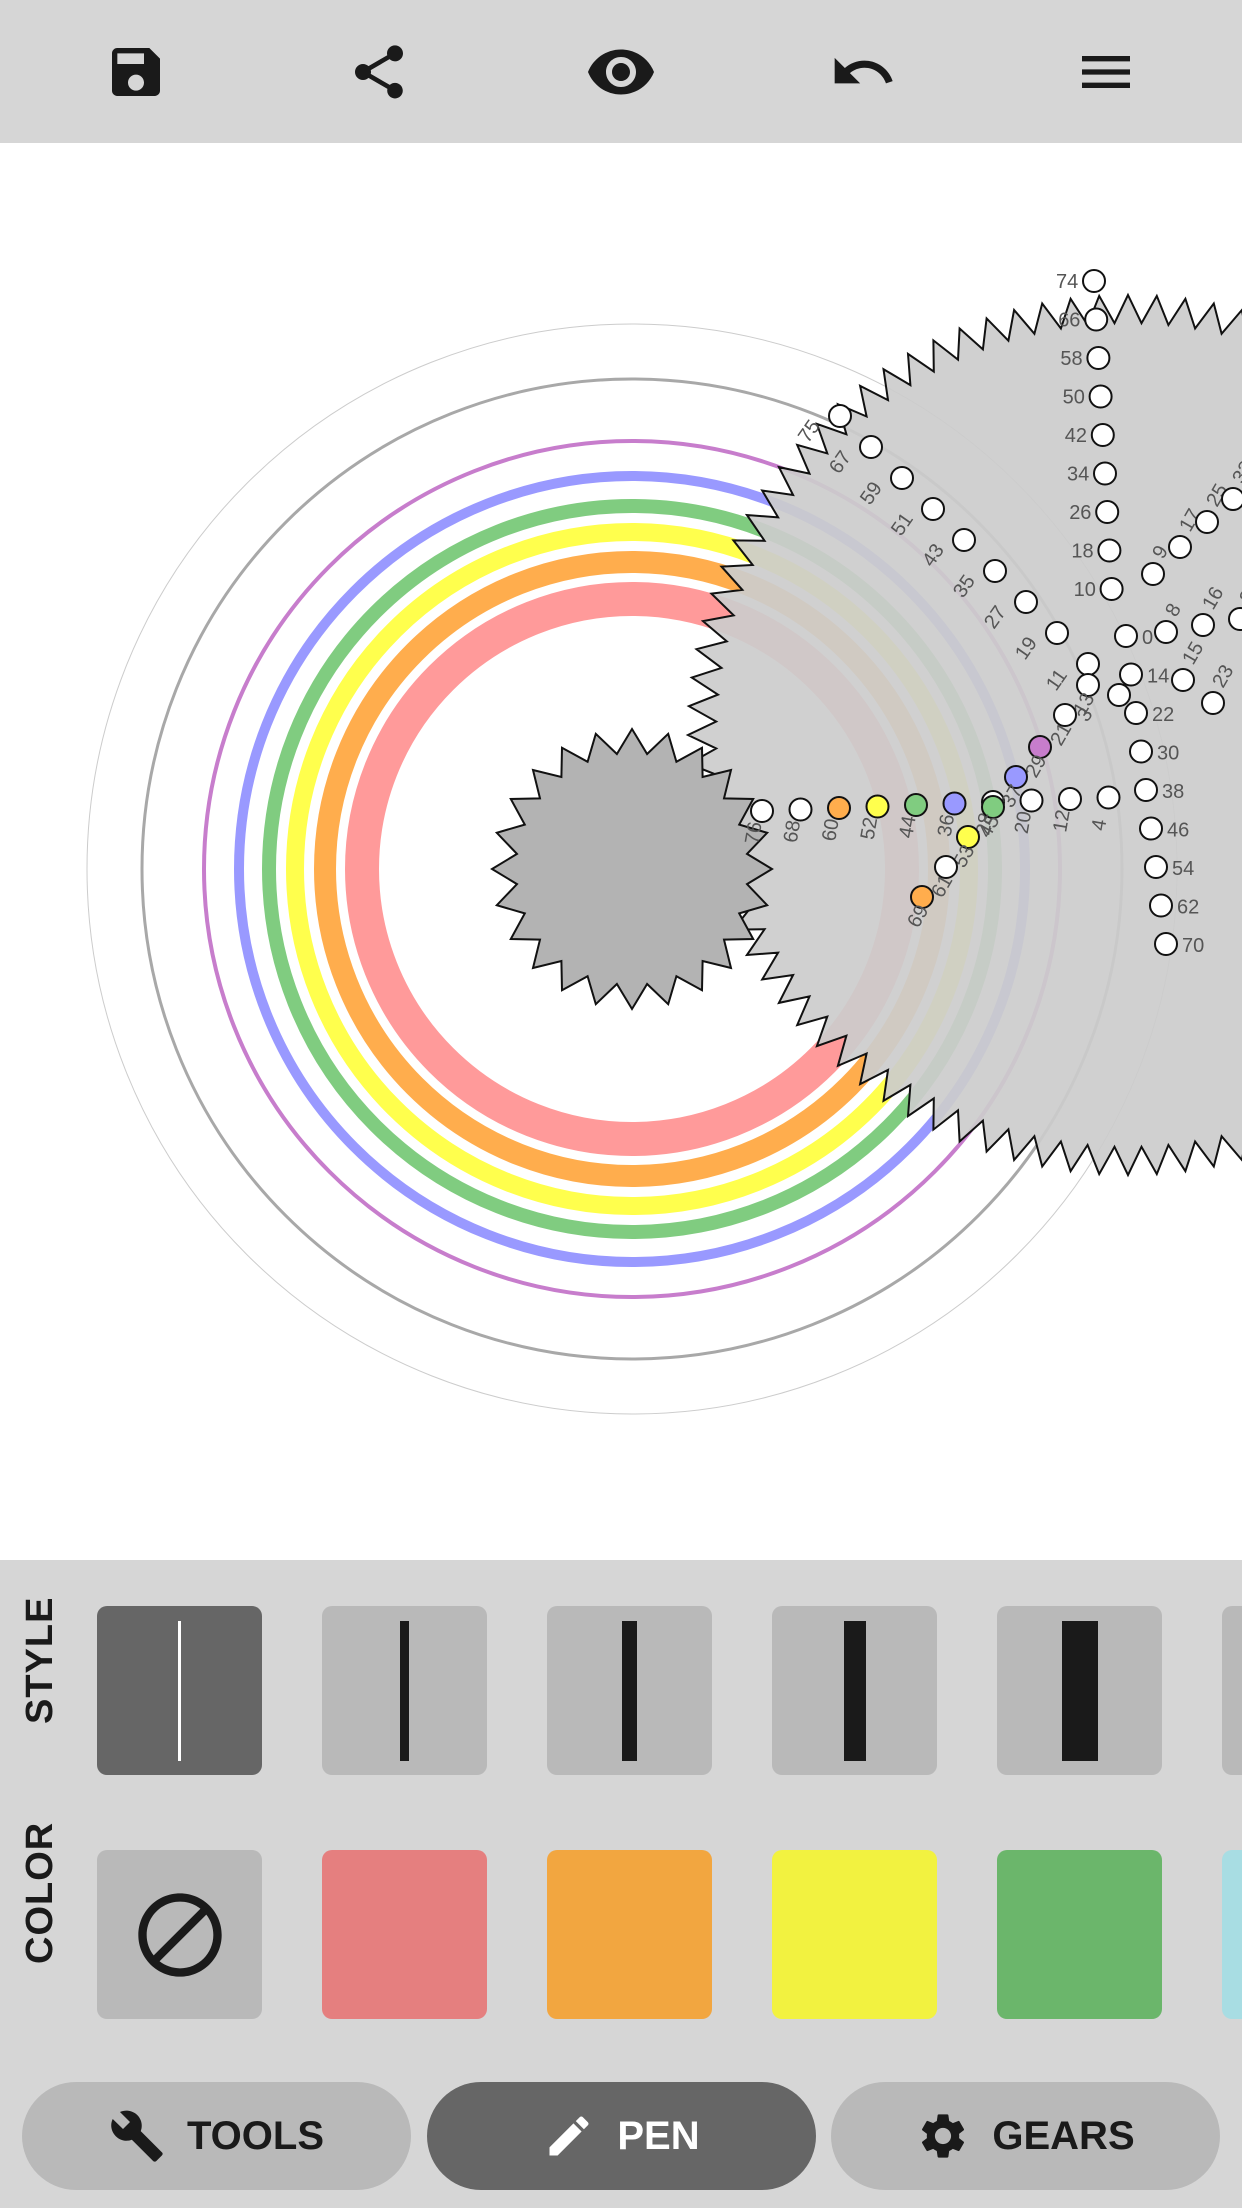 This screenshot has width=1242, height=2208. Describe the element at coordinates (629, 1934) in the screenshot. I see `color-swatch-orange` at that location.